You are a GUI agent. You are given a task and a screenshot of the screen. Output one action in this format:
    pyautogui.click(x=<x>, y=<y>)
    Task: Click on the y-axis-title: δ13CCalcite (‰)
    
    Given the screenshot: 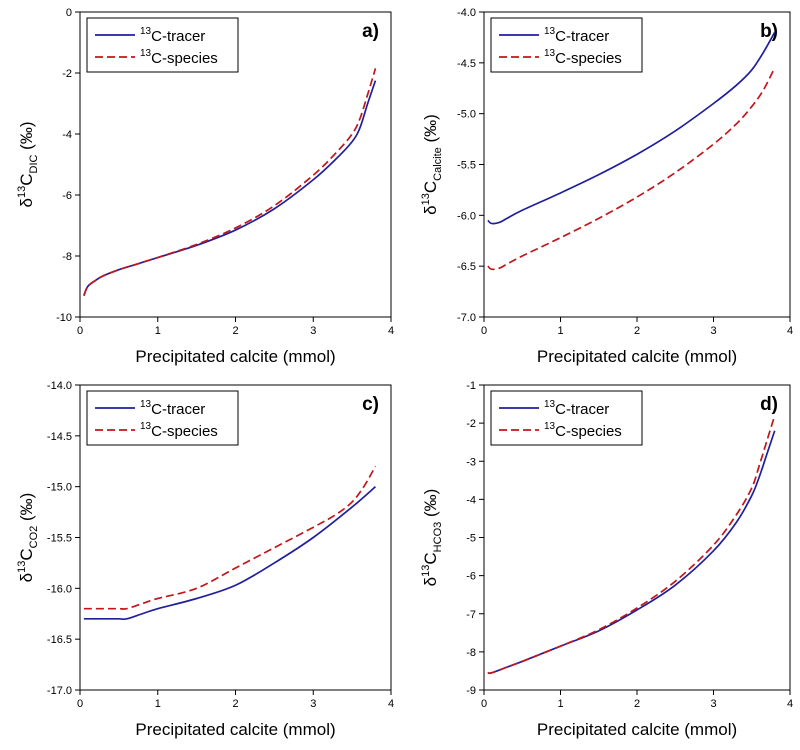 What is the action you would take?
    pyautogui.click(x=432, y=164)
    